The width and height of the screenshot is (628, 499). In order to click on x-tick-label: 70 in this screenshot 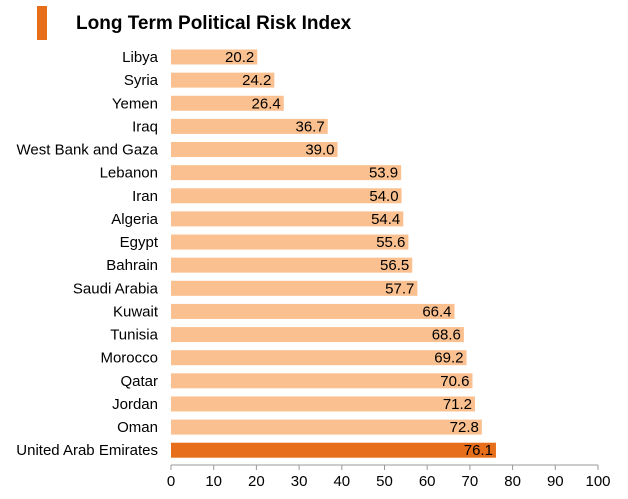, I will do `click(470, 481)`.